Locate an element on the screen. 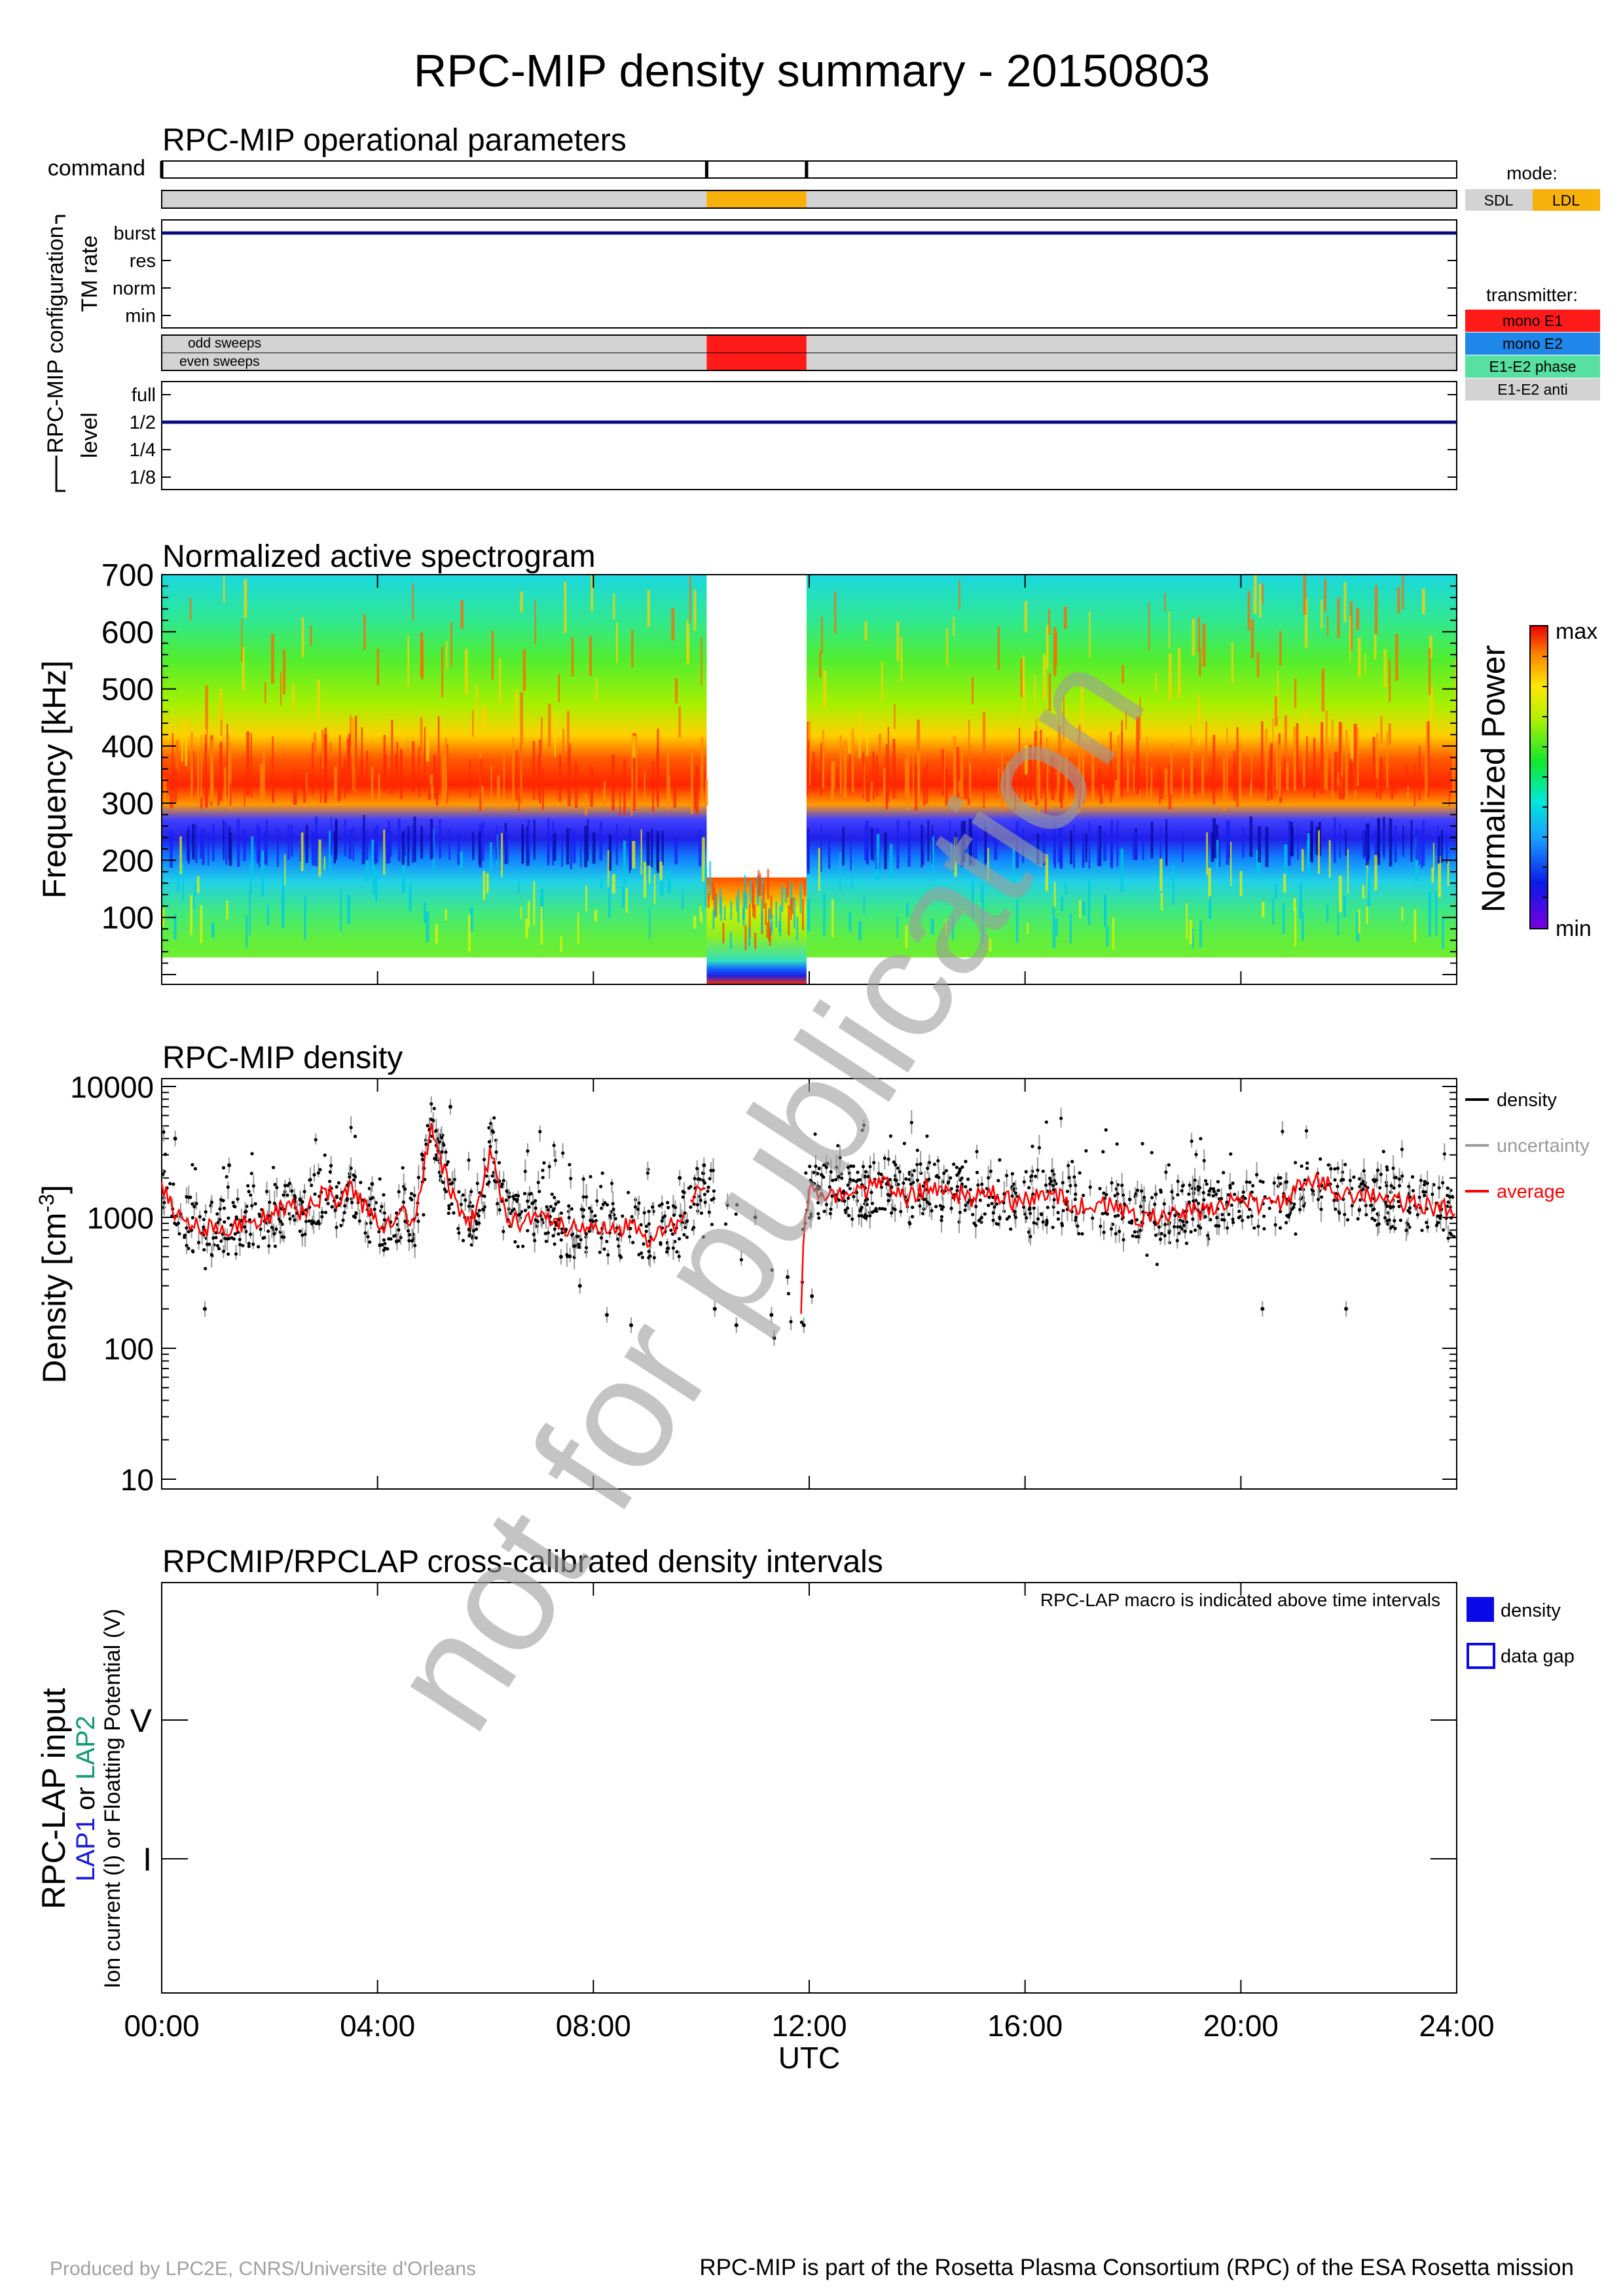  lap-or-label: or is located at coordinates (85, 1799).